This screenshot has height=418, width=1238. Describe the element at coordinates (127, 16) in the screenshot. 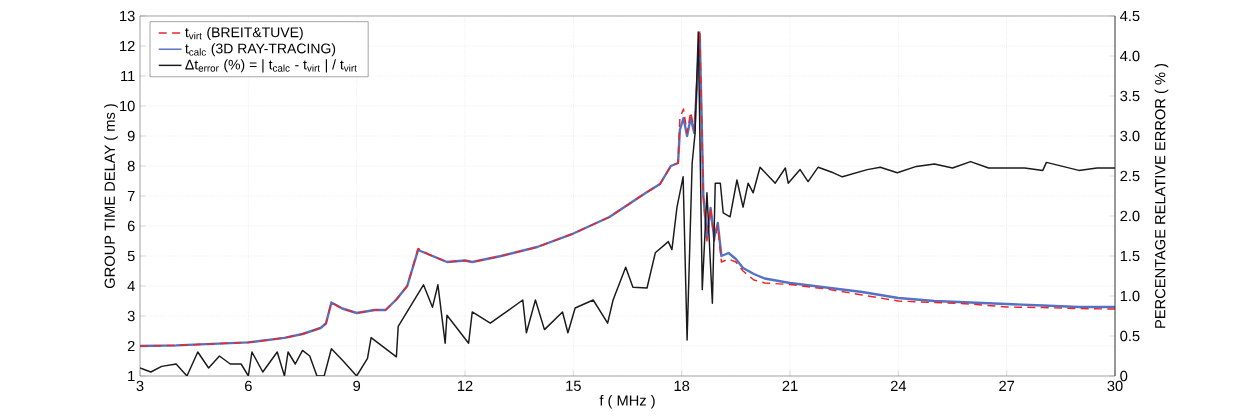

I see `y-tick-label: 13` at that location.